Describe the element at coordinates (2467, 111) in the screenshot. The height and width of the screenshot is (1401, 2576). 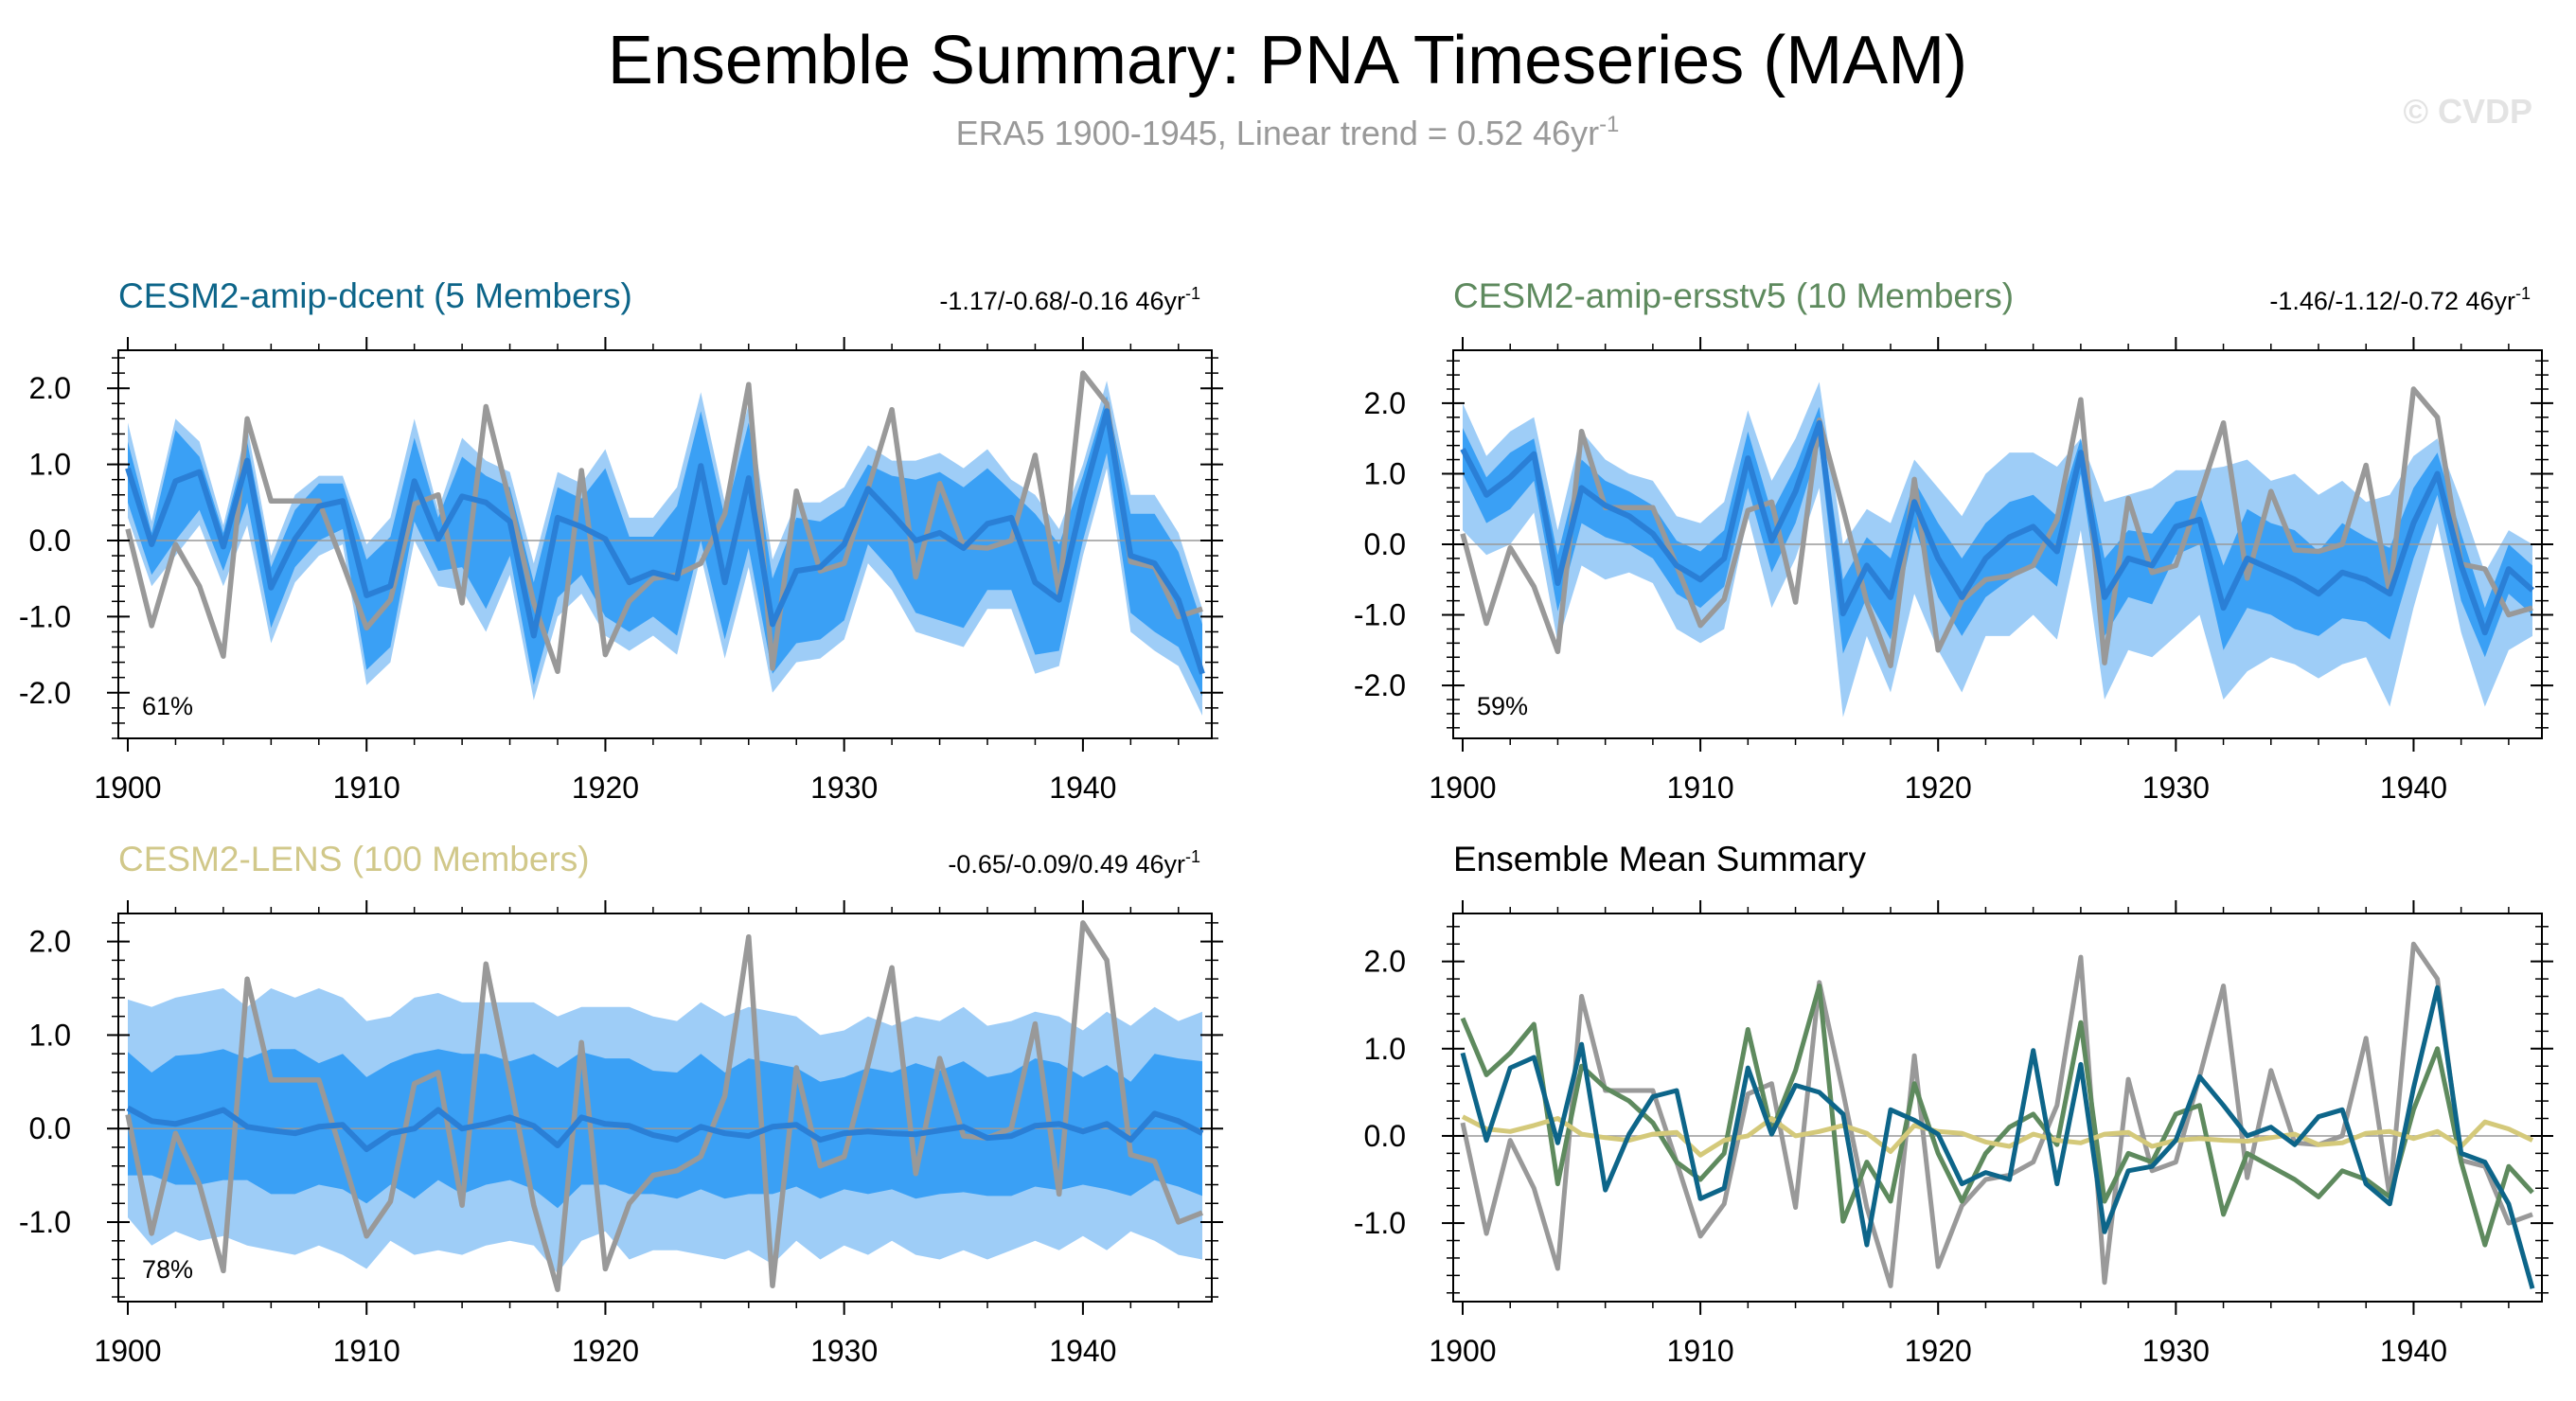
I see `watermark: © CVDP` at that location.